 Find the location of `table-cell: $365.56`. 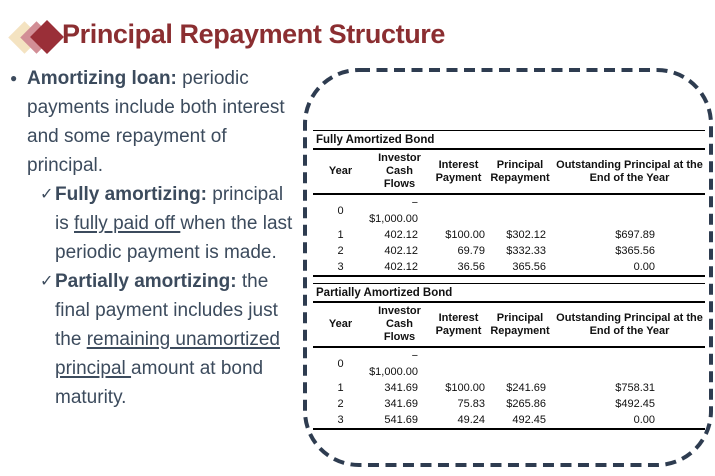

table-cell: $365.56 is located at coordinates (635, 251).